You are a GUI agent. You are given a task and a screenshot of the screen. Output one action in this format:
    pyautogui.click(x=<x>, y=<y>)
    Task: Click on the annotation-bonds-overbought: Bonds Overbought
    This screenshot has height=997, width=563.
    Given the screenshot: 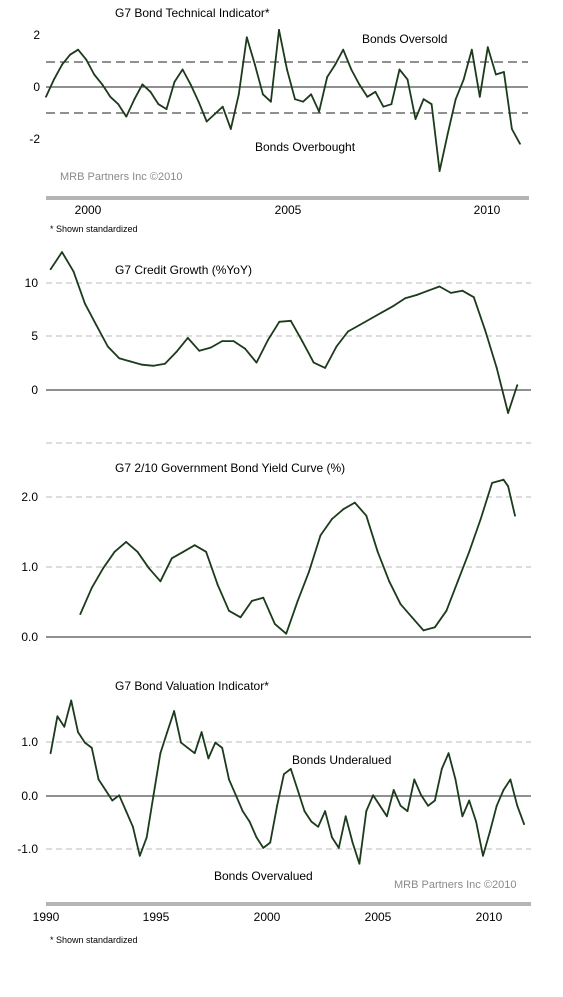 What is the action you would take?
    pyautogui.click(x=305, y=147)
    